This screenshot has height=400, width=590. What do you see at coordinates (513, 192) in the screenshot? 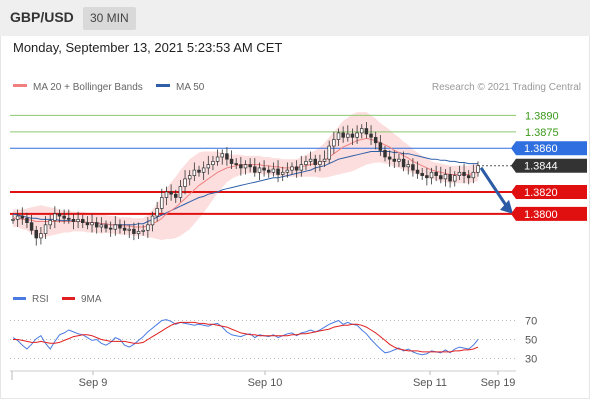
I see `level-pointer-1.3820` at bounding box center [513, 192].